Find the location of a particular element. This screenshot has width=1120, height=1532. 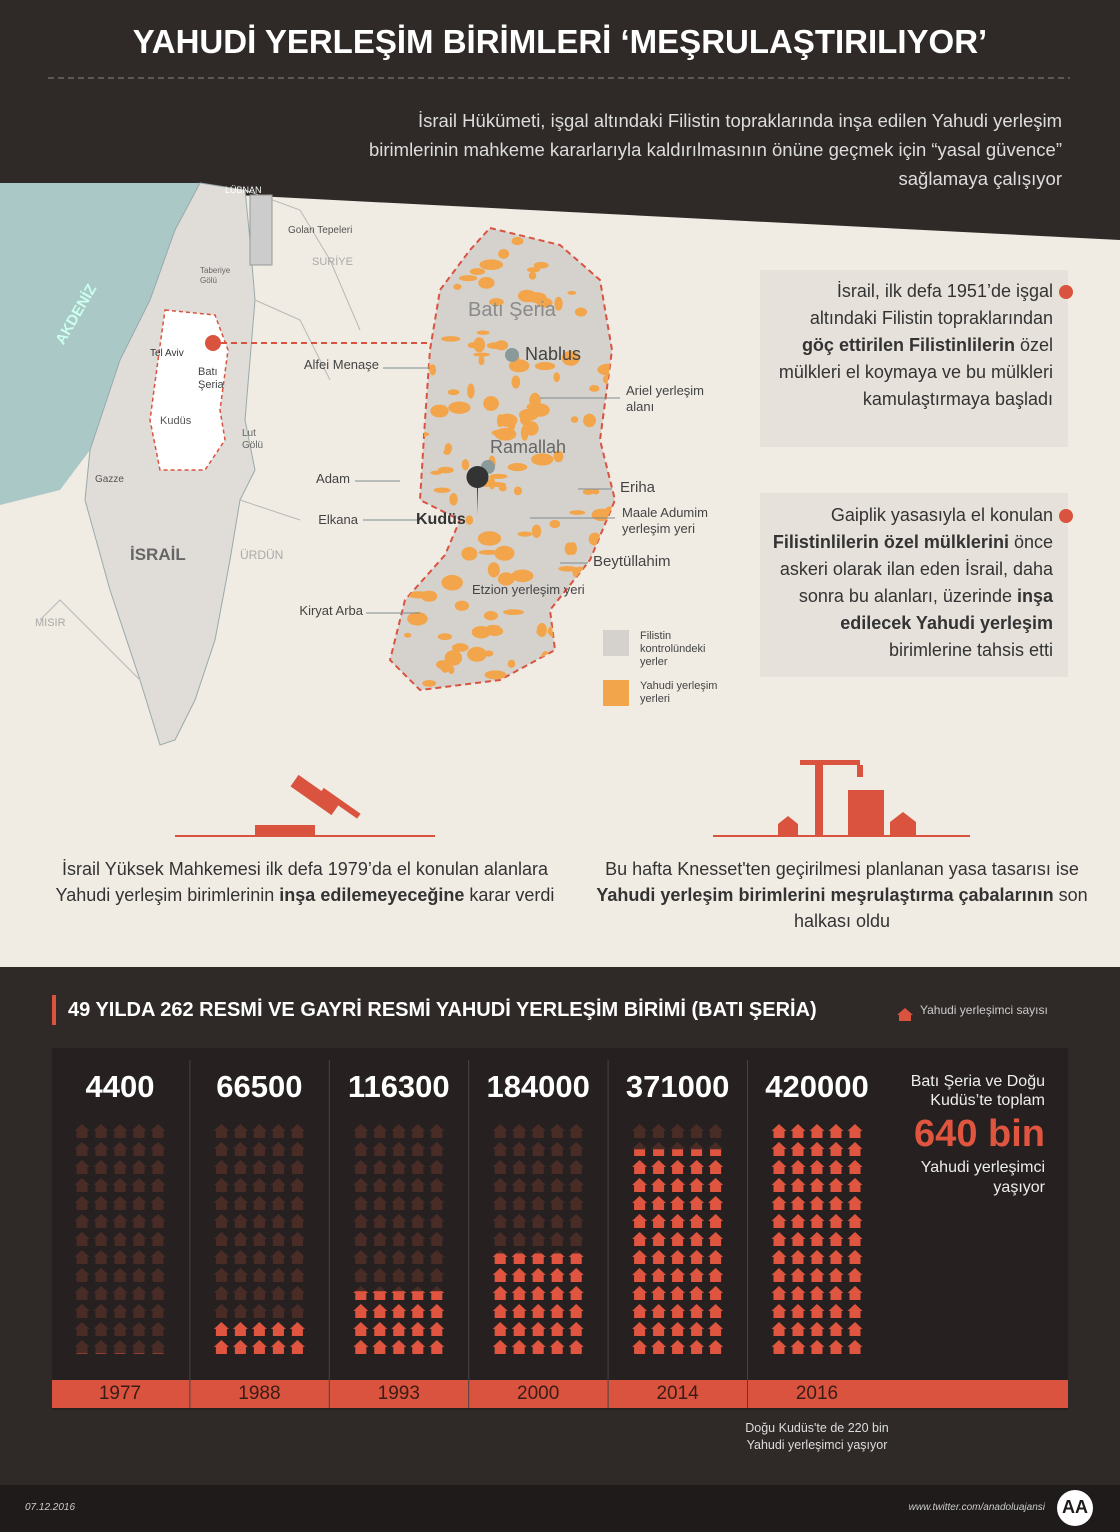

map-label: Elkana is located at coordinates (338, 519).